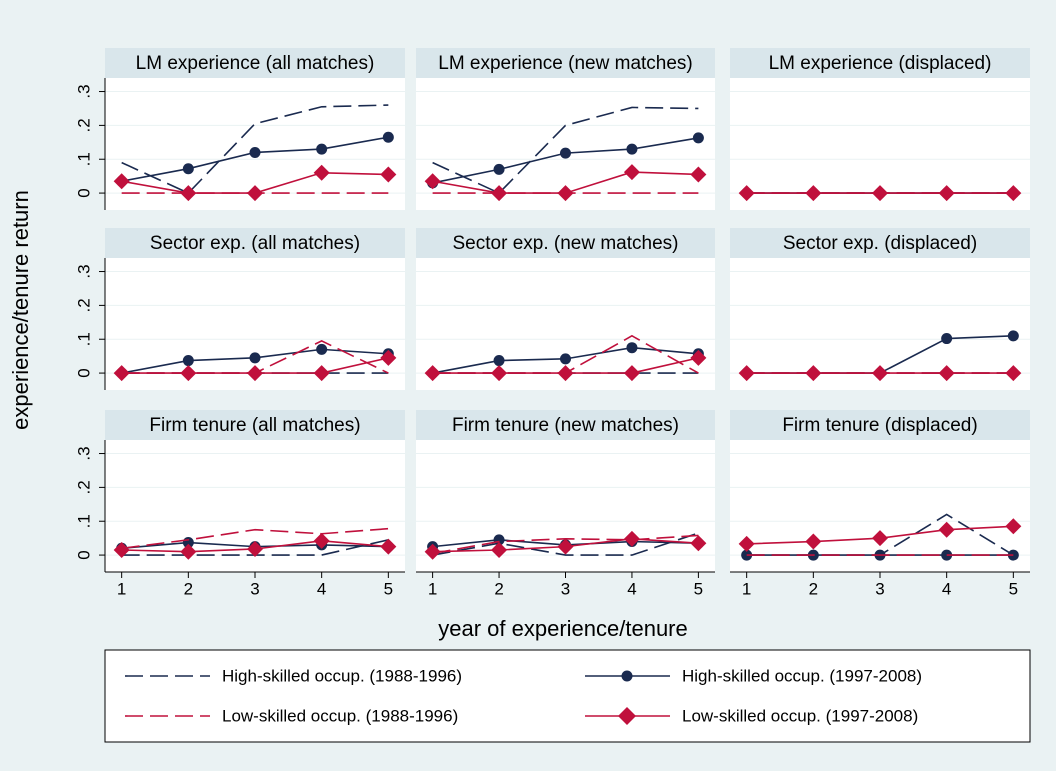 The height and width of the screenshot is (771, 1056). What do you see at coordinates (83, 339) in the screenshot?
I see `y-tick-label: .1` at bounding box center [83, 339].